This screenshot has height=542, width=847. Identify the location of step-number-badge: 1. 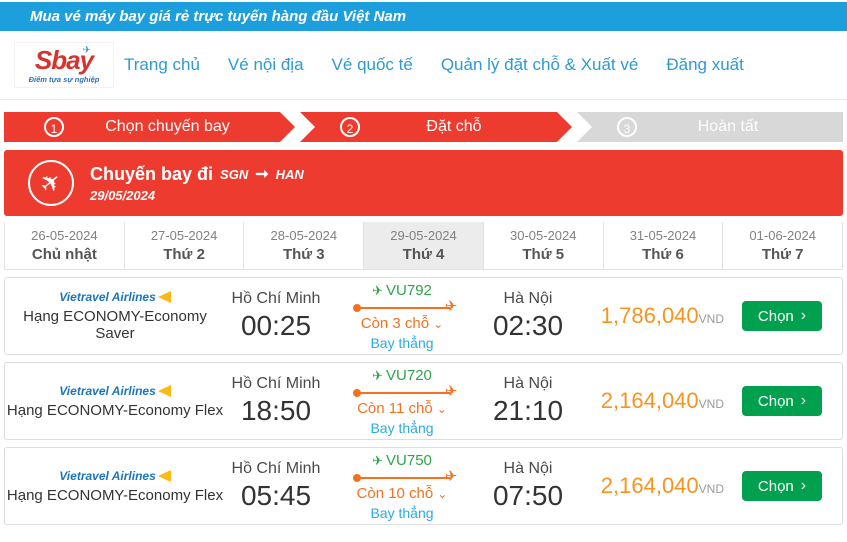
(54, 127).